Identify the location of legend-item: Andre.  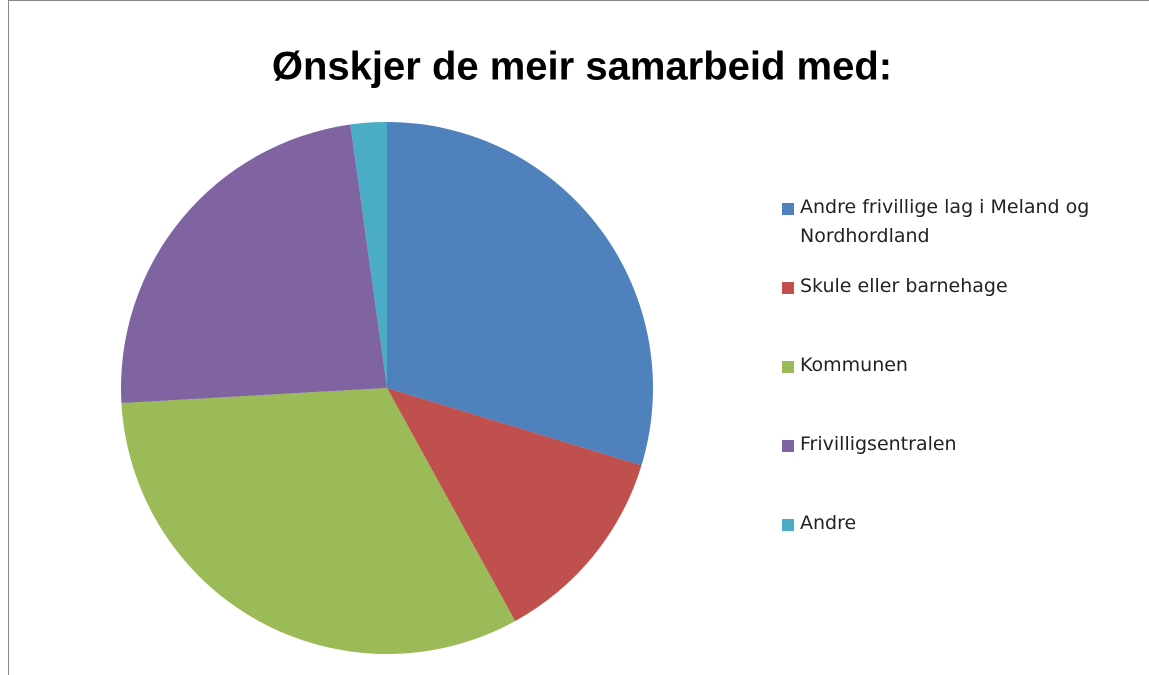
(962, 552).